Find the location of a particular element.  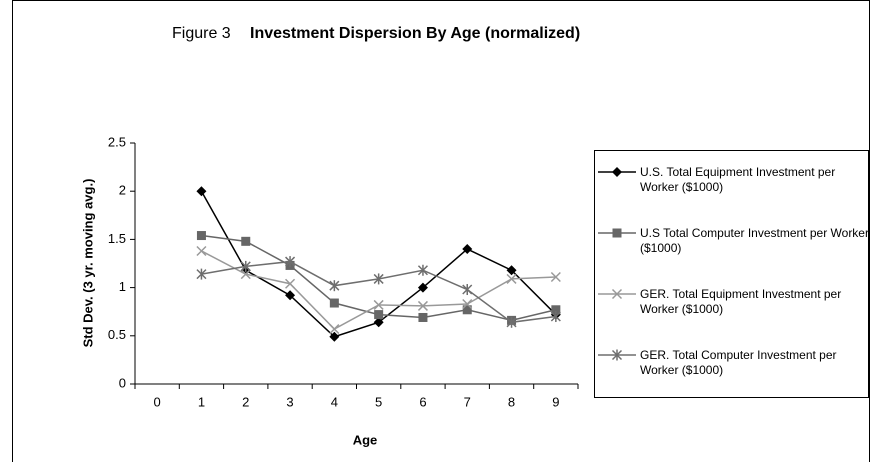

y-tick-label: 0.5 is located at coordinates (117, 334).